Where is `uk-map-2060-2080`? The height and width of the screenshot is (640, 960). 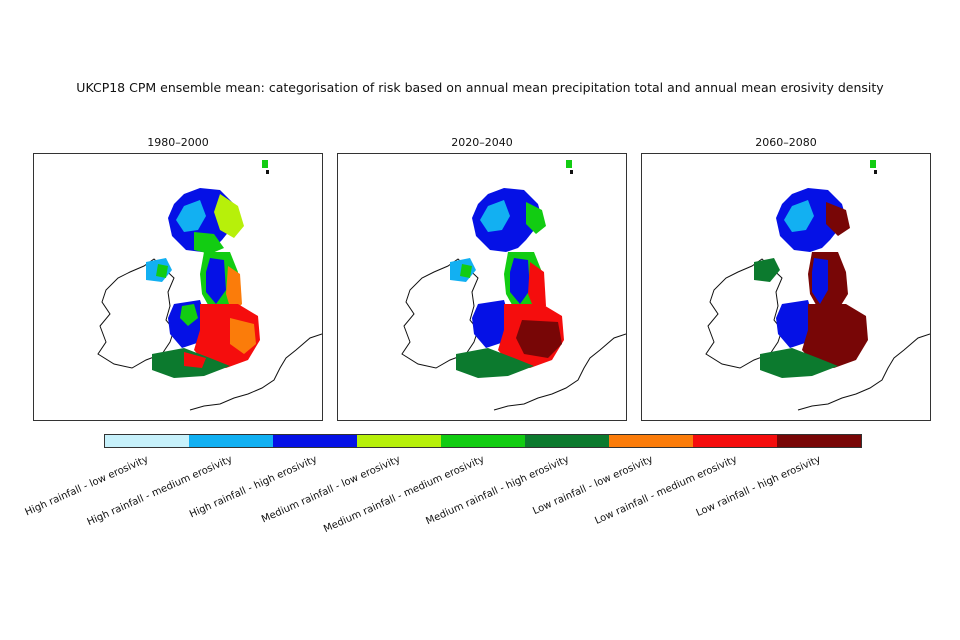
uk-map-2060-2080 is located at coordinates (817, 285).